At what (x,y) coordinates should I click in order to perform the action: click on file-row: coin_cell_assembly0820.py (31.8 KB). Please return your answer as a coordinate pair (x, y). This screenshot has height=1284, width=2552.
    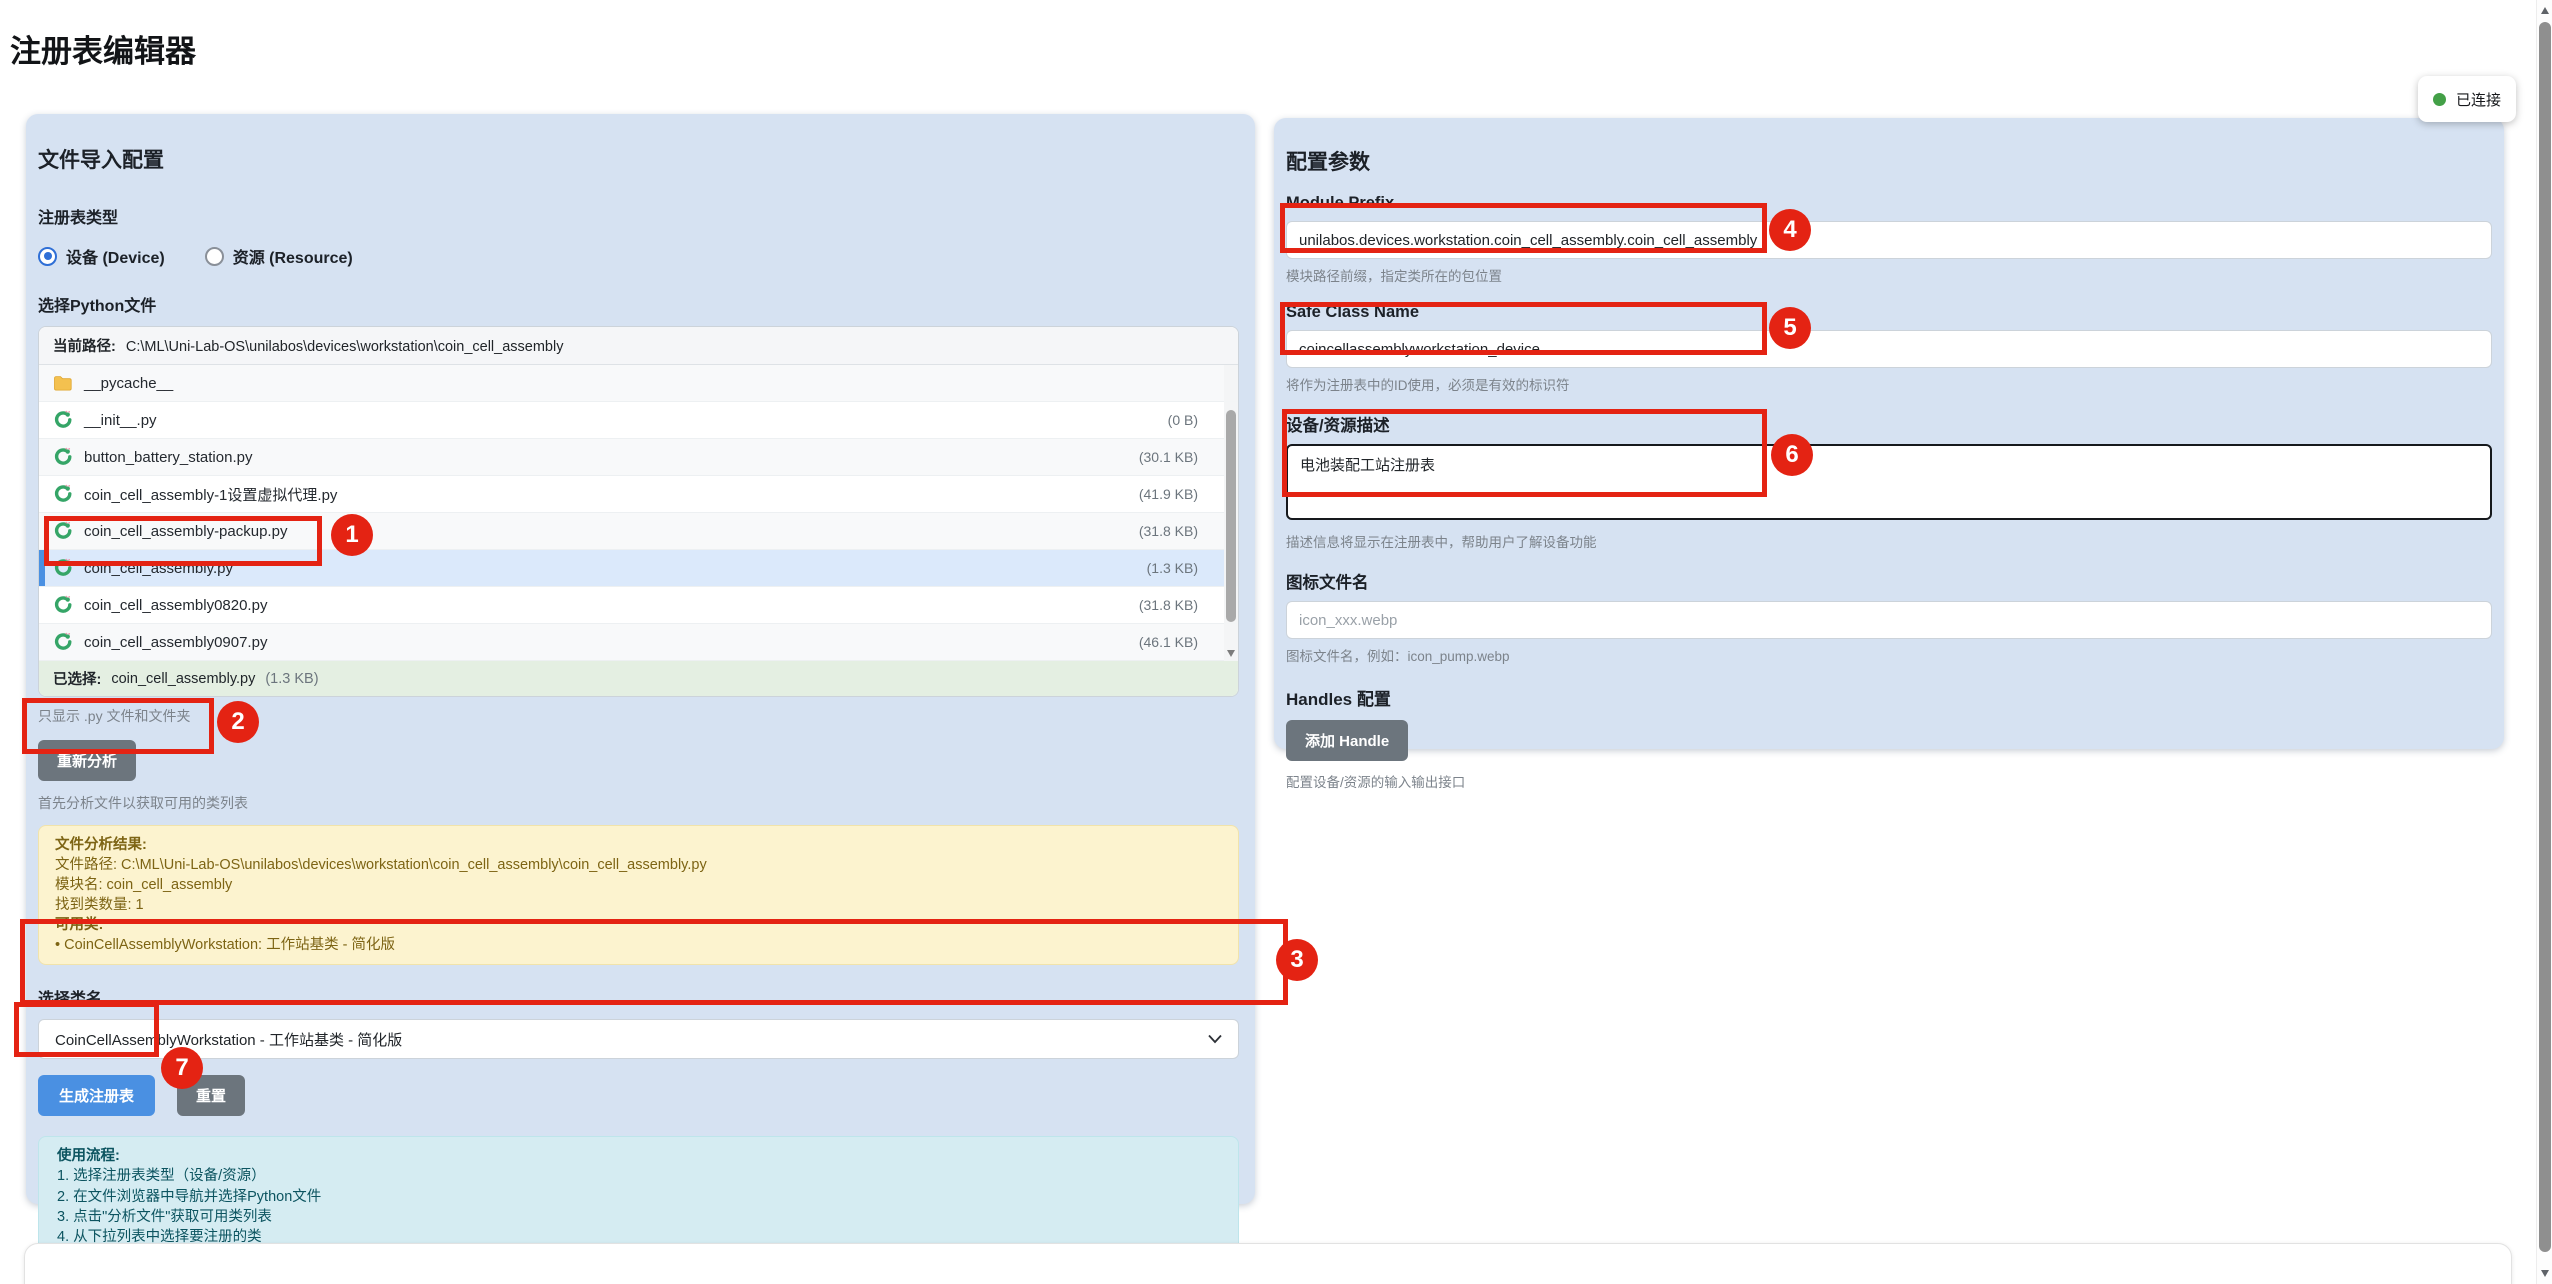
    Looking at the image, I should click on (638, 605).